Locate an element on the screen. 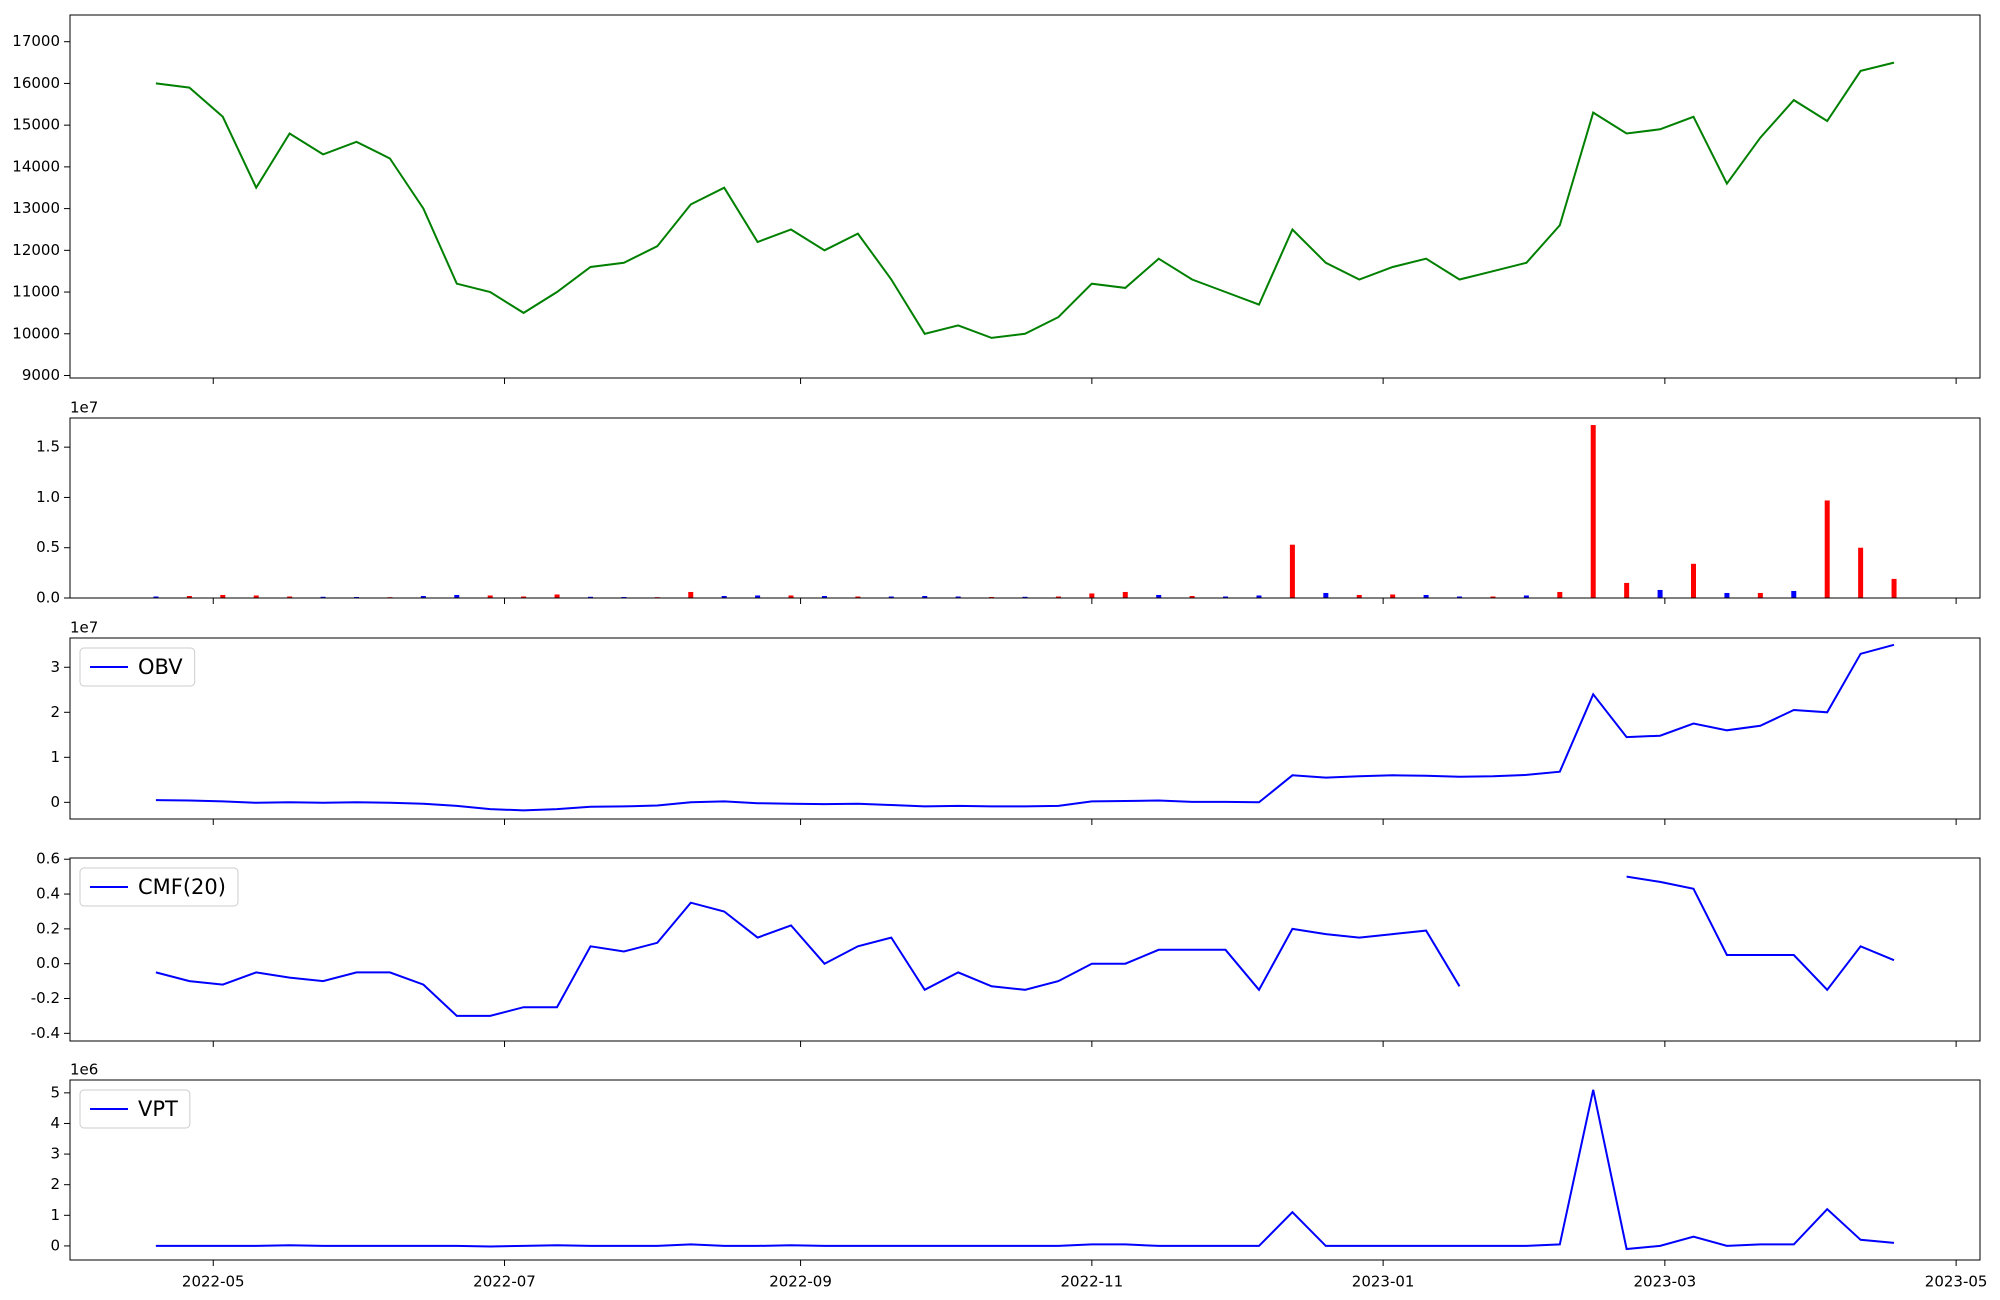 The width and height of the screenshot is (2000, 1300). x-tick-label: 2023-05 is located at coordinates (1956, 1282).